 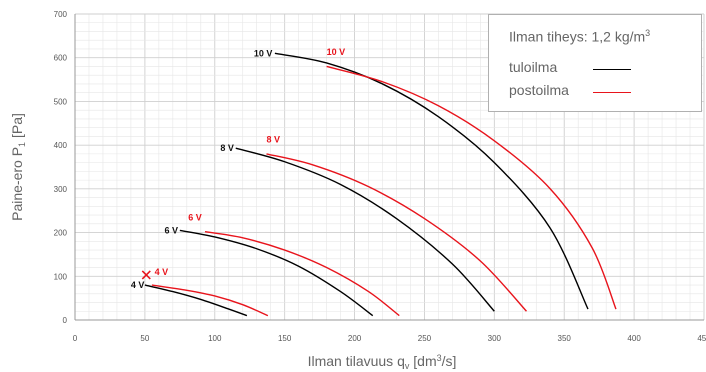 What do you see at coordinates (162, 272) in the screenshot?
I see `curve-label-postoilma: 4 V` at bounding box center [162, 272].